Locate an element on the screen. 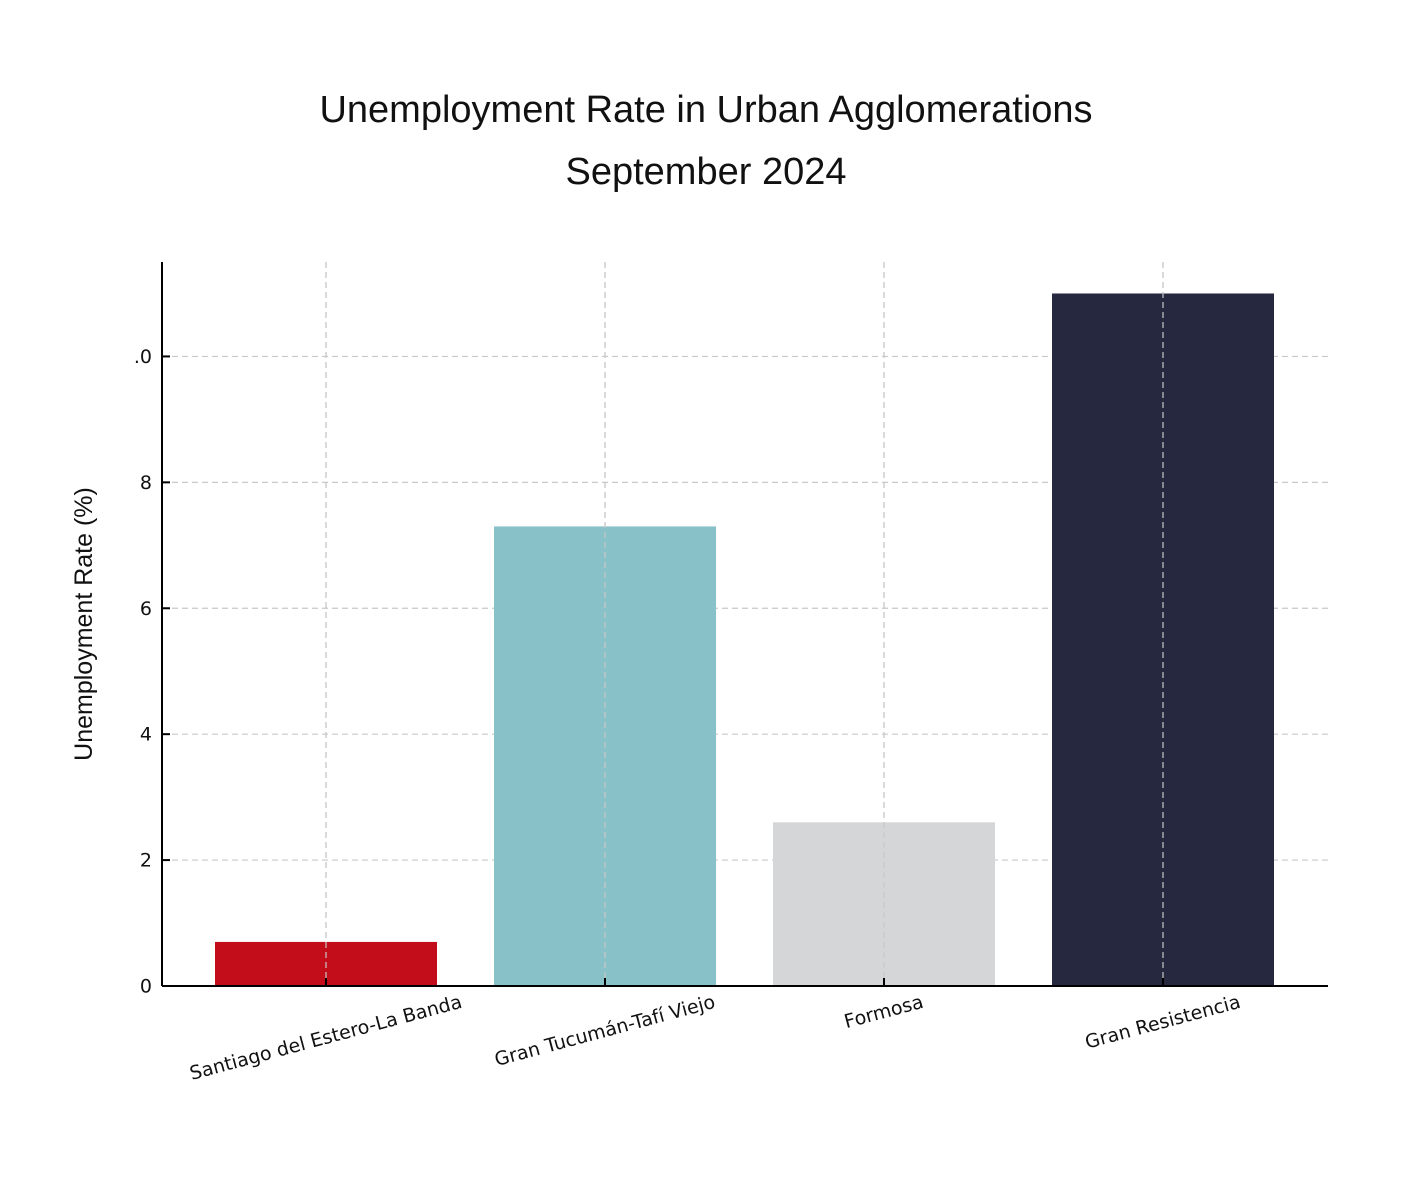 The height and width of the screenshot is (1186, 1412). x-tick-label: Formosa is located at coordinates (884, 1012).